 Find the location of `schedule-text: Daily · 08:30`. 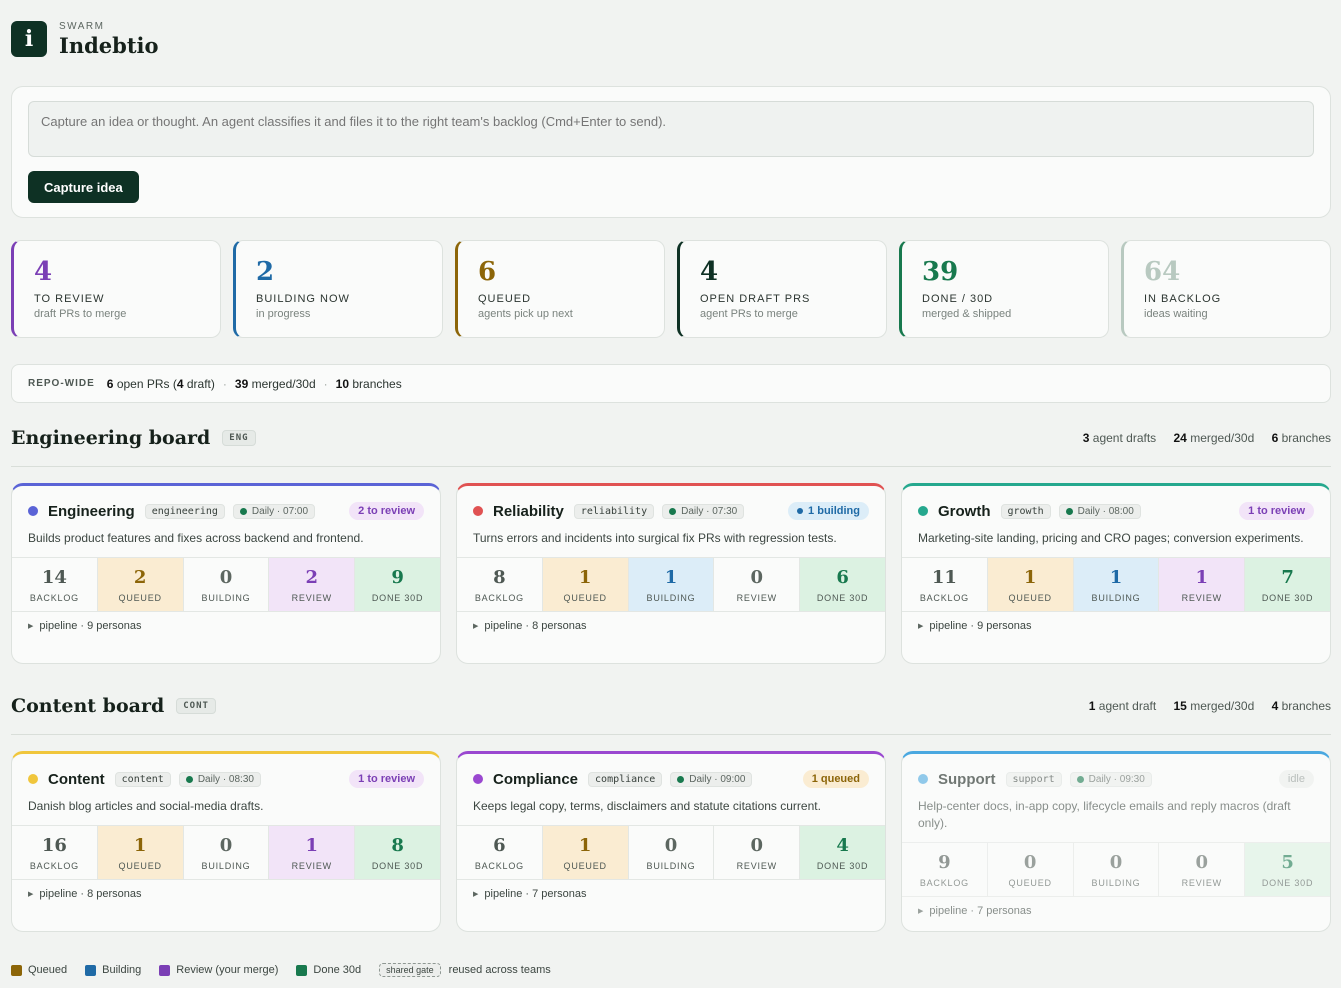

schedule-text: Daily · 08:30 is located at coordinates (225, 779).